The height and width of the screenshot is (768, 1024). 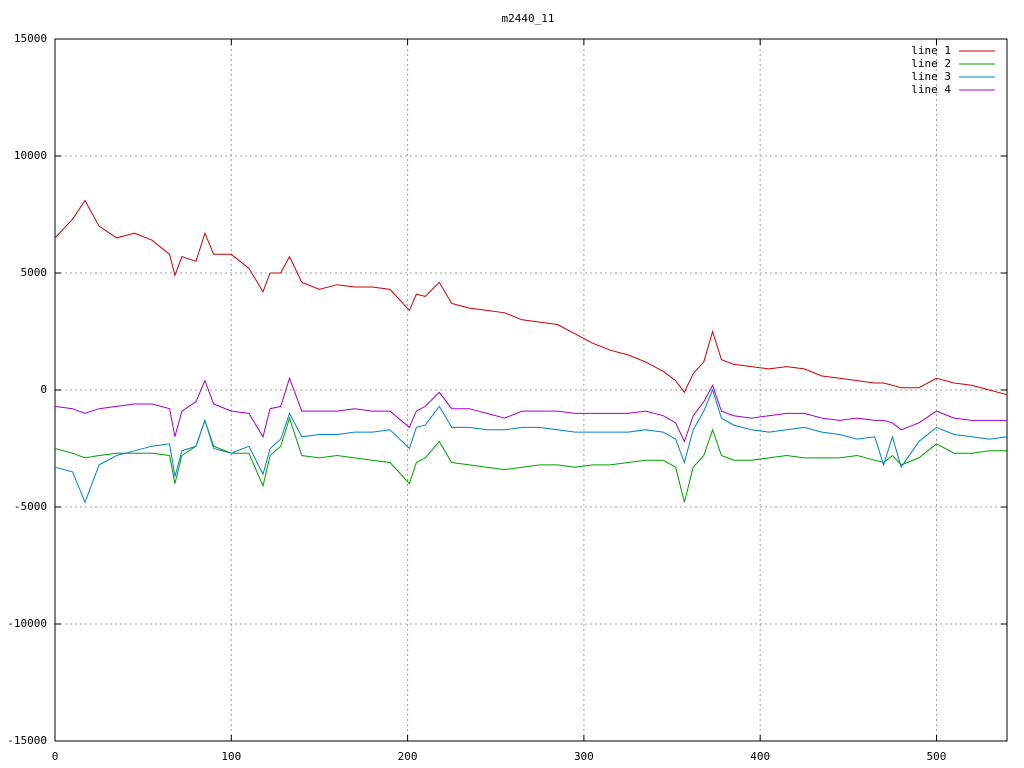 What do you see at coordinates (760, 756) in the screenshot?
I see `x-tick-label: 400` at bounding box center [760, 756].